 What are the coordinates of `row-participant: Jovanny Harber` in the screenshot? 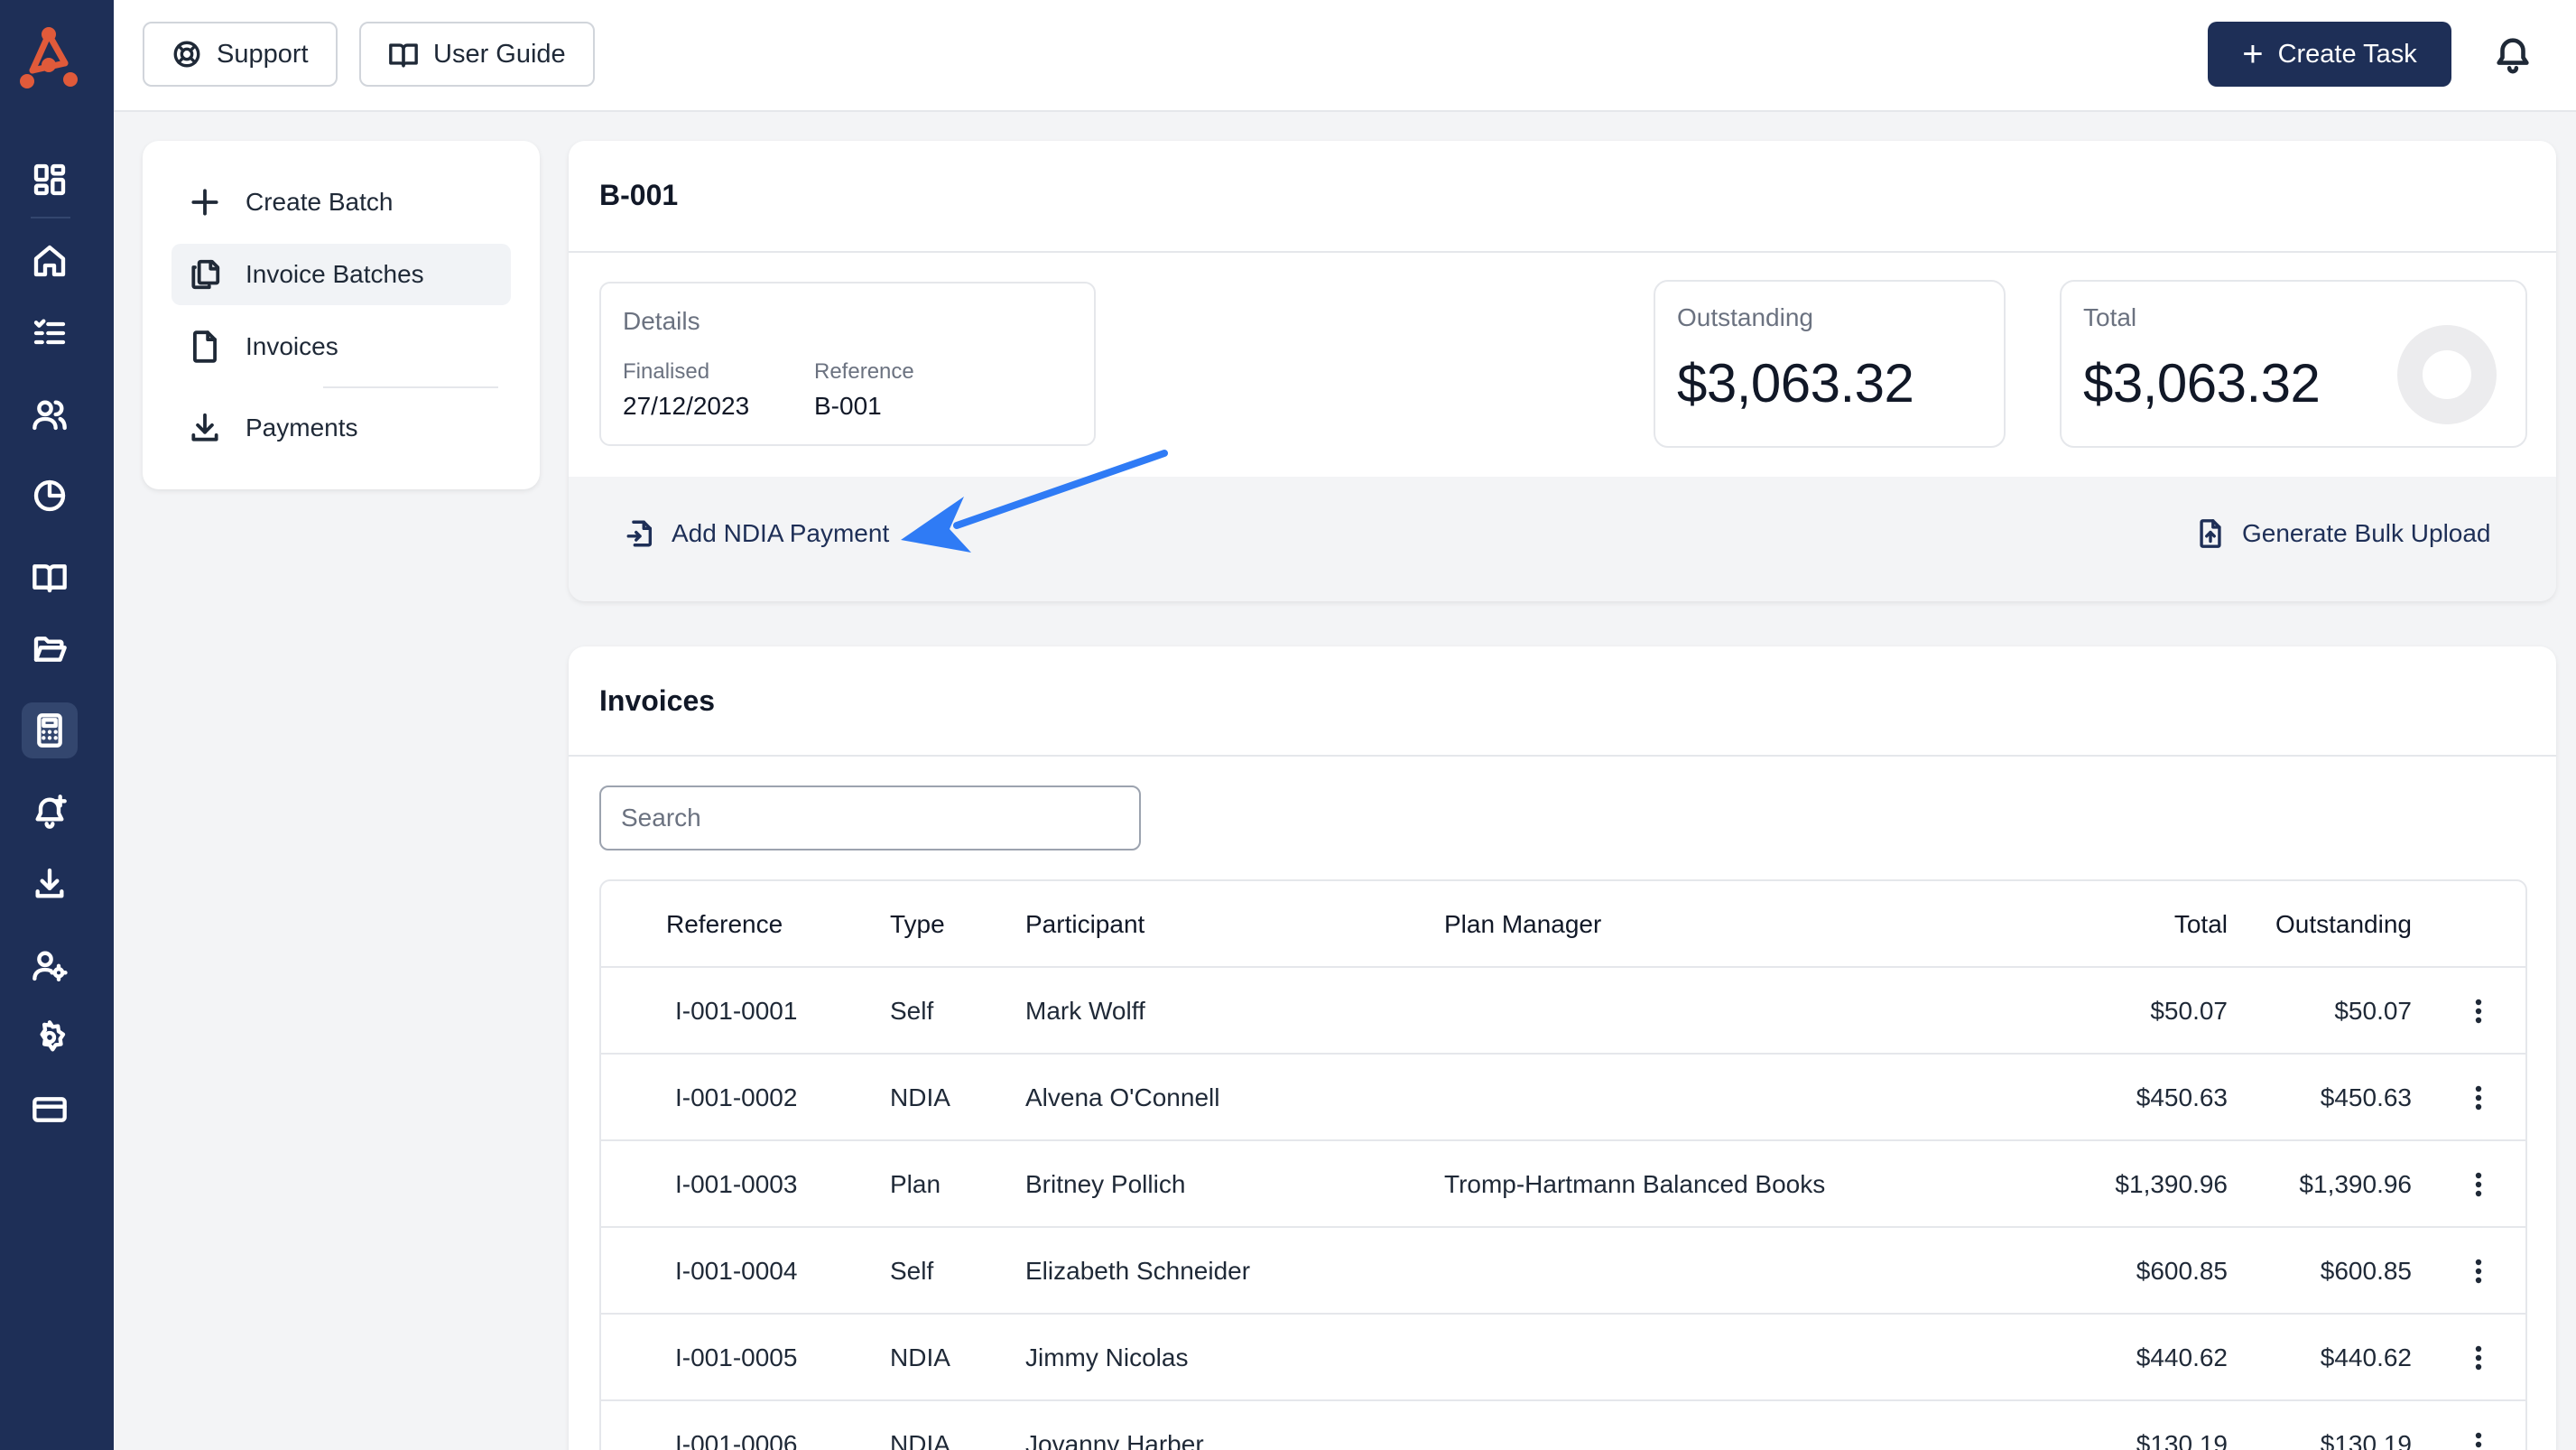 It's located at (1115, 1440).